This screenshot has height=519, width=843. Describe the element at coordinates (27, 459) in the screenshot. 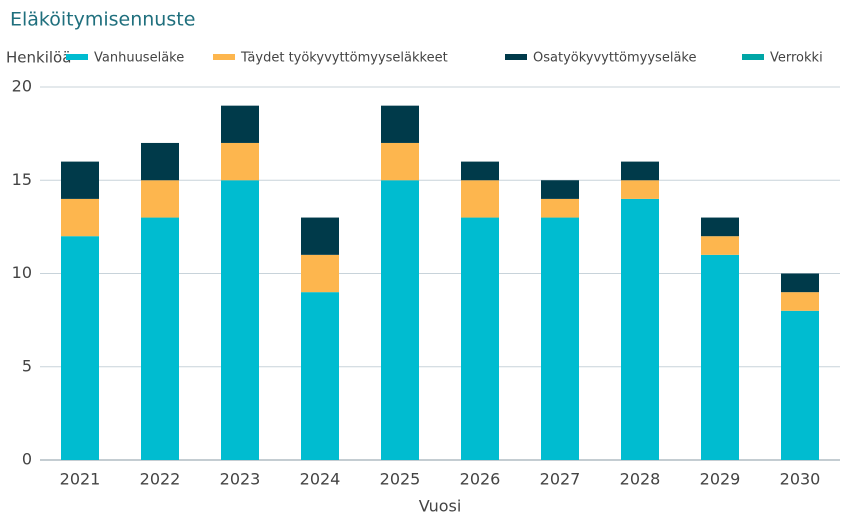

I see `y-tick-label: 0` at that location.